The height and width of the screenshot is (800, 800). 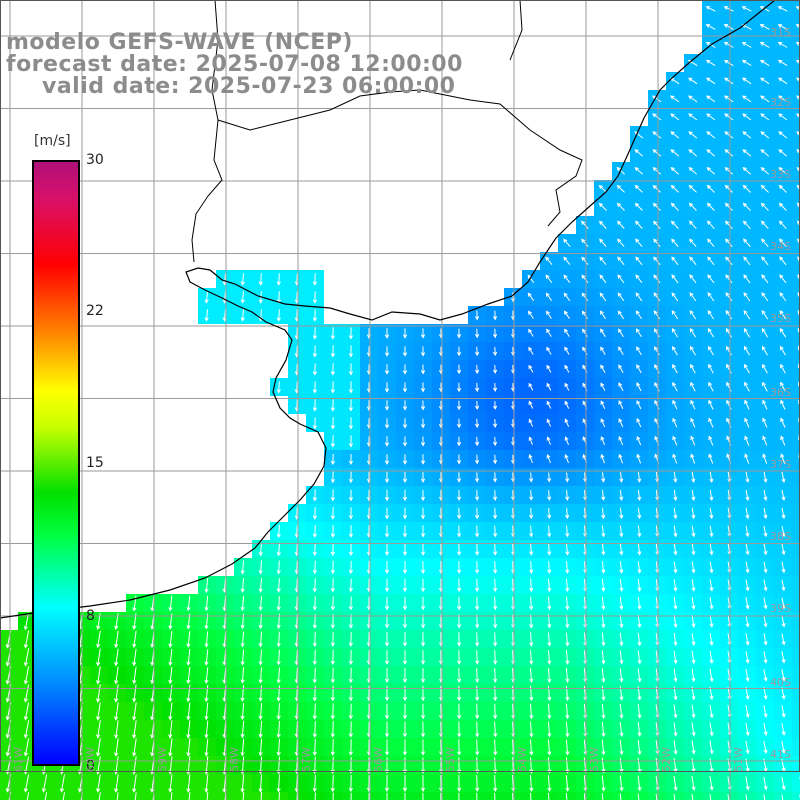 I want to click on colorbar-tick-30: 30, so click(x=95, y=160).